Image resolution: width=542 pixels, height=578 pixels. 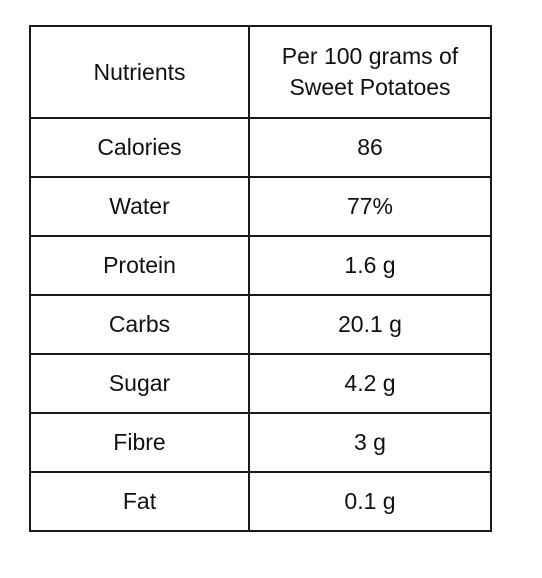 What do you see at coordinates (139, 72) in the screenshot?
I see `header-nutrients: Nutrients` at bounding box center [139, 72].